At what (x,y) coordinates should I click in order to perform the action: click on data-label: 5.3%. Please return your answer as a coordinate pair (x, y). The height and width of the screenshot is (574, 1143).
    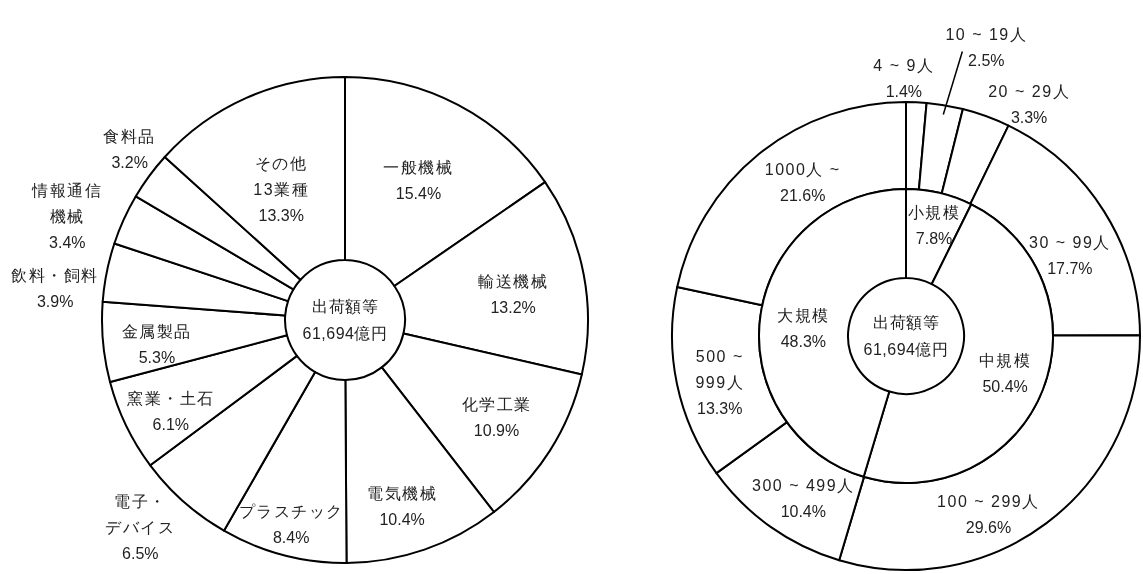
    Looking at the image, I should click on (157, 357).